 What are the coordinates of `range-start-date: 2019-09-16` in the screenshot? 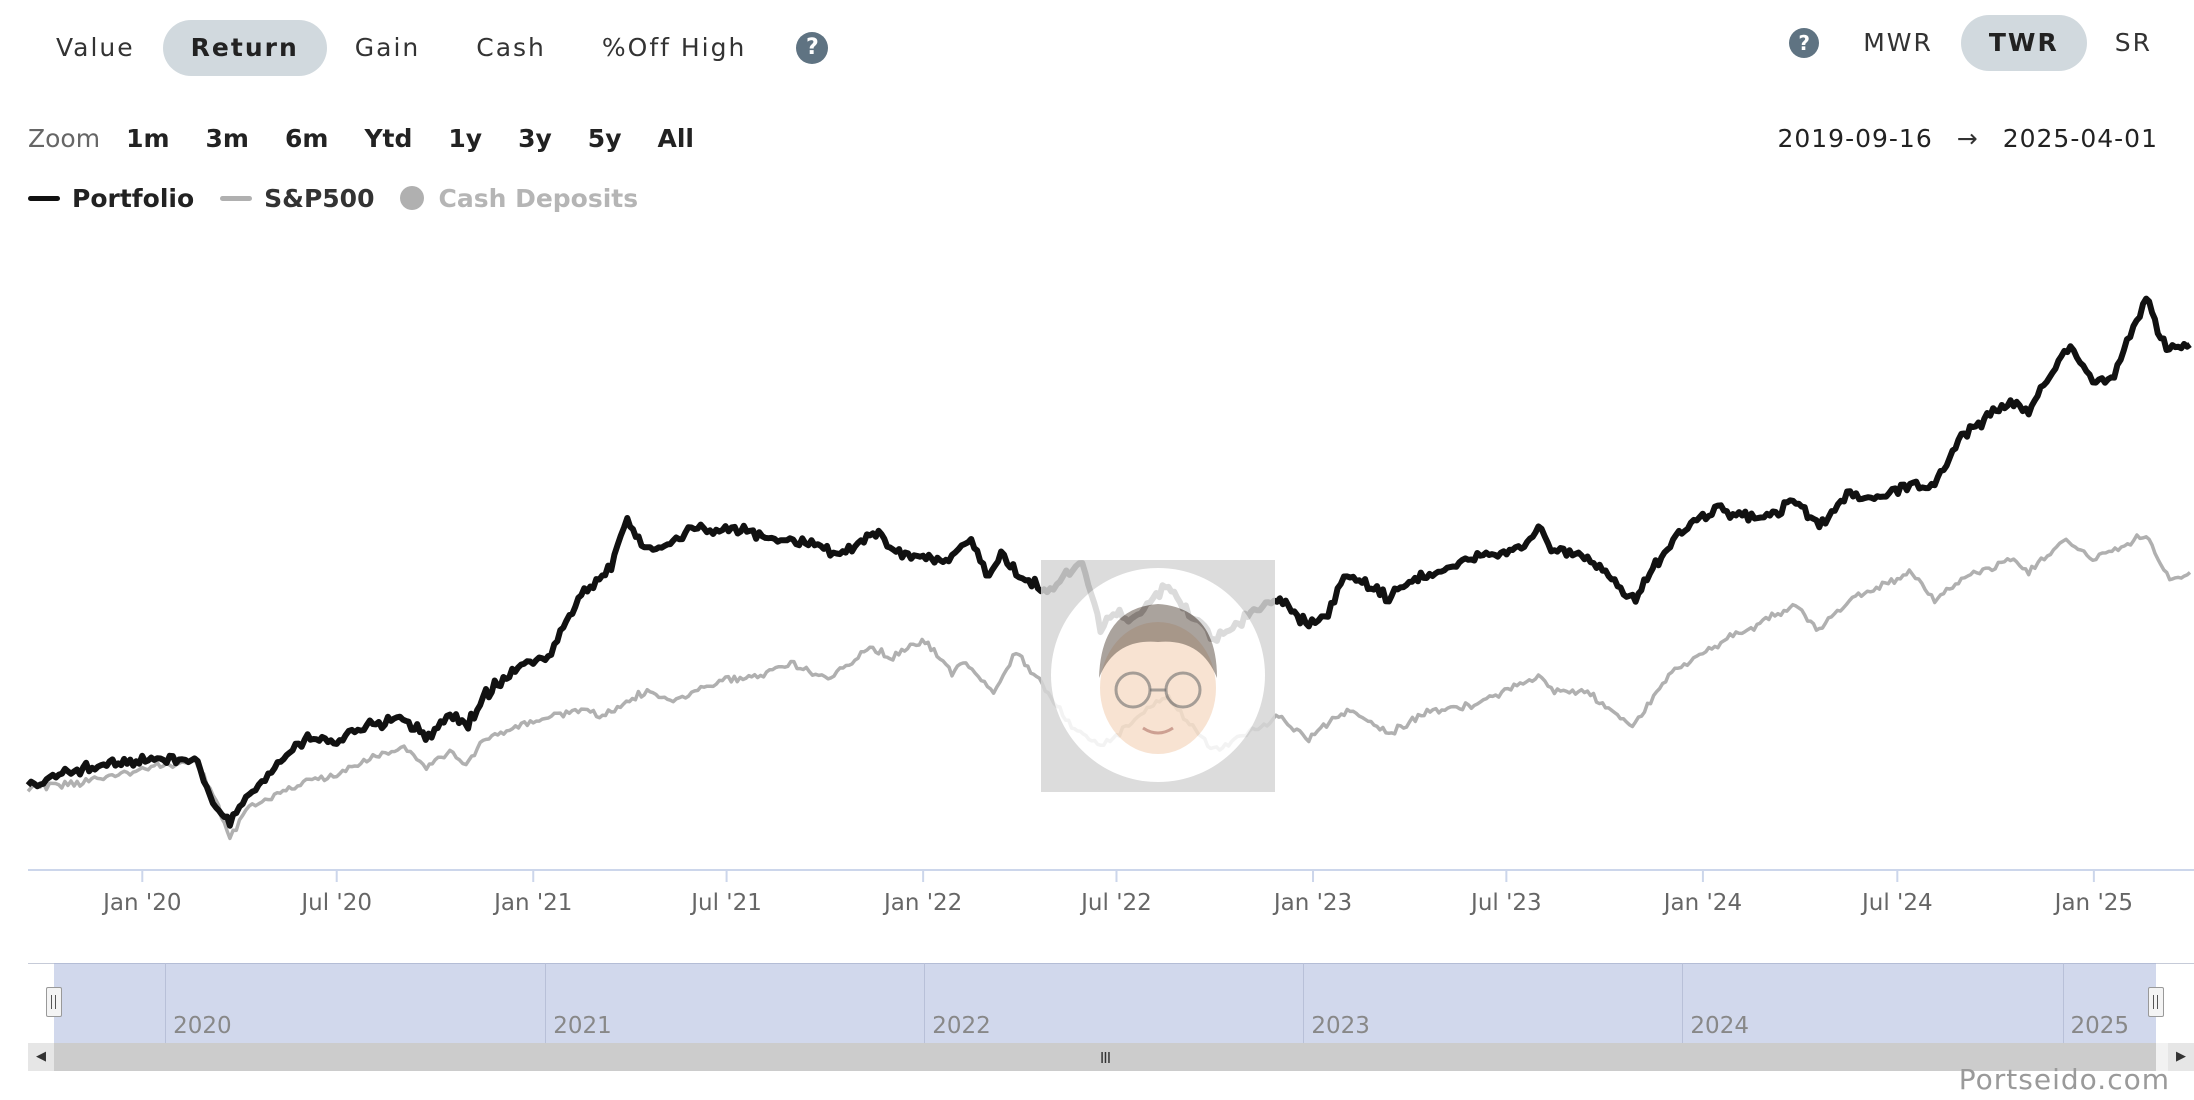 It's located at (1855, 138).